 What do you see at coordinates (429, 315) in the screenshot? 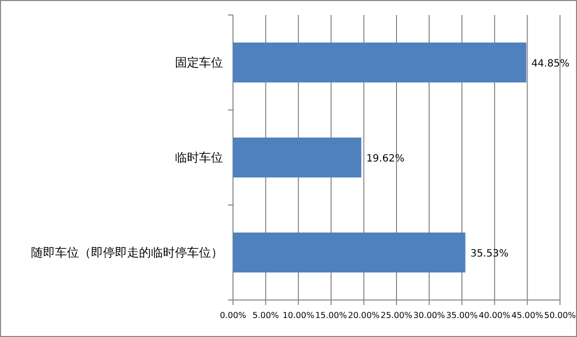
I see `x-tick-label: 30.00%` at bounding box center [429, 315].